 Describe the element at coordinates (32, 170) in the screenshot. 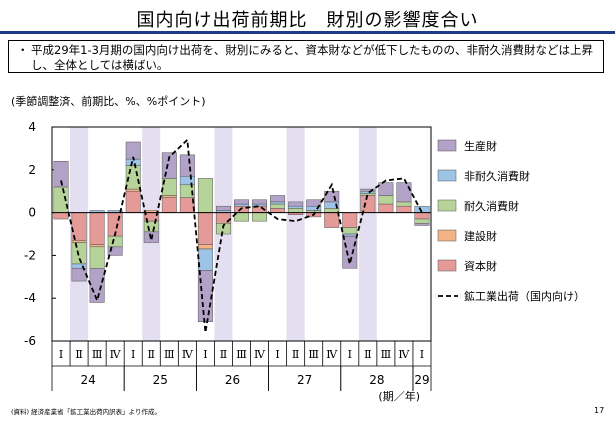

I see `y-tick-label: 2` at that location.